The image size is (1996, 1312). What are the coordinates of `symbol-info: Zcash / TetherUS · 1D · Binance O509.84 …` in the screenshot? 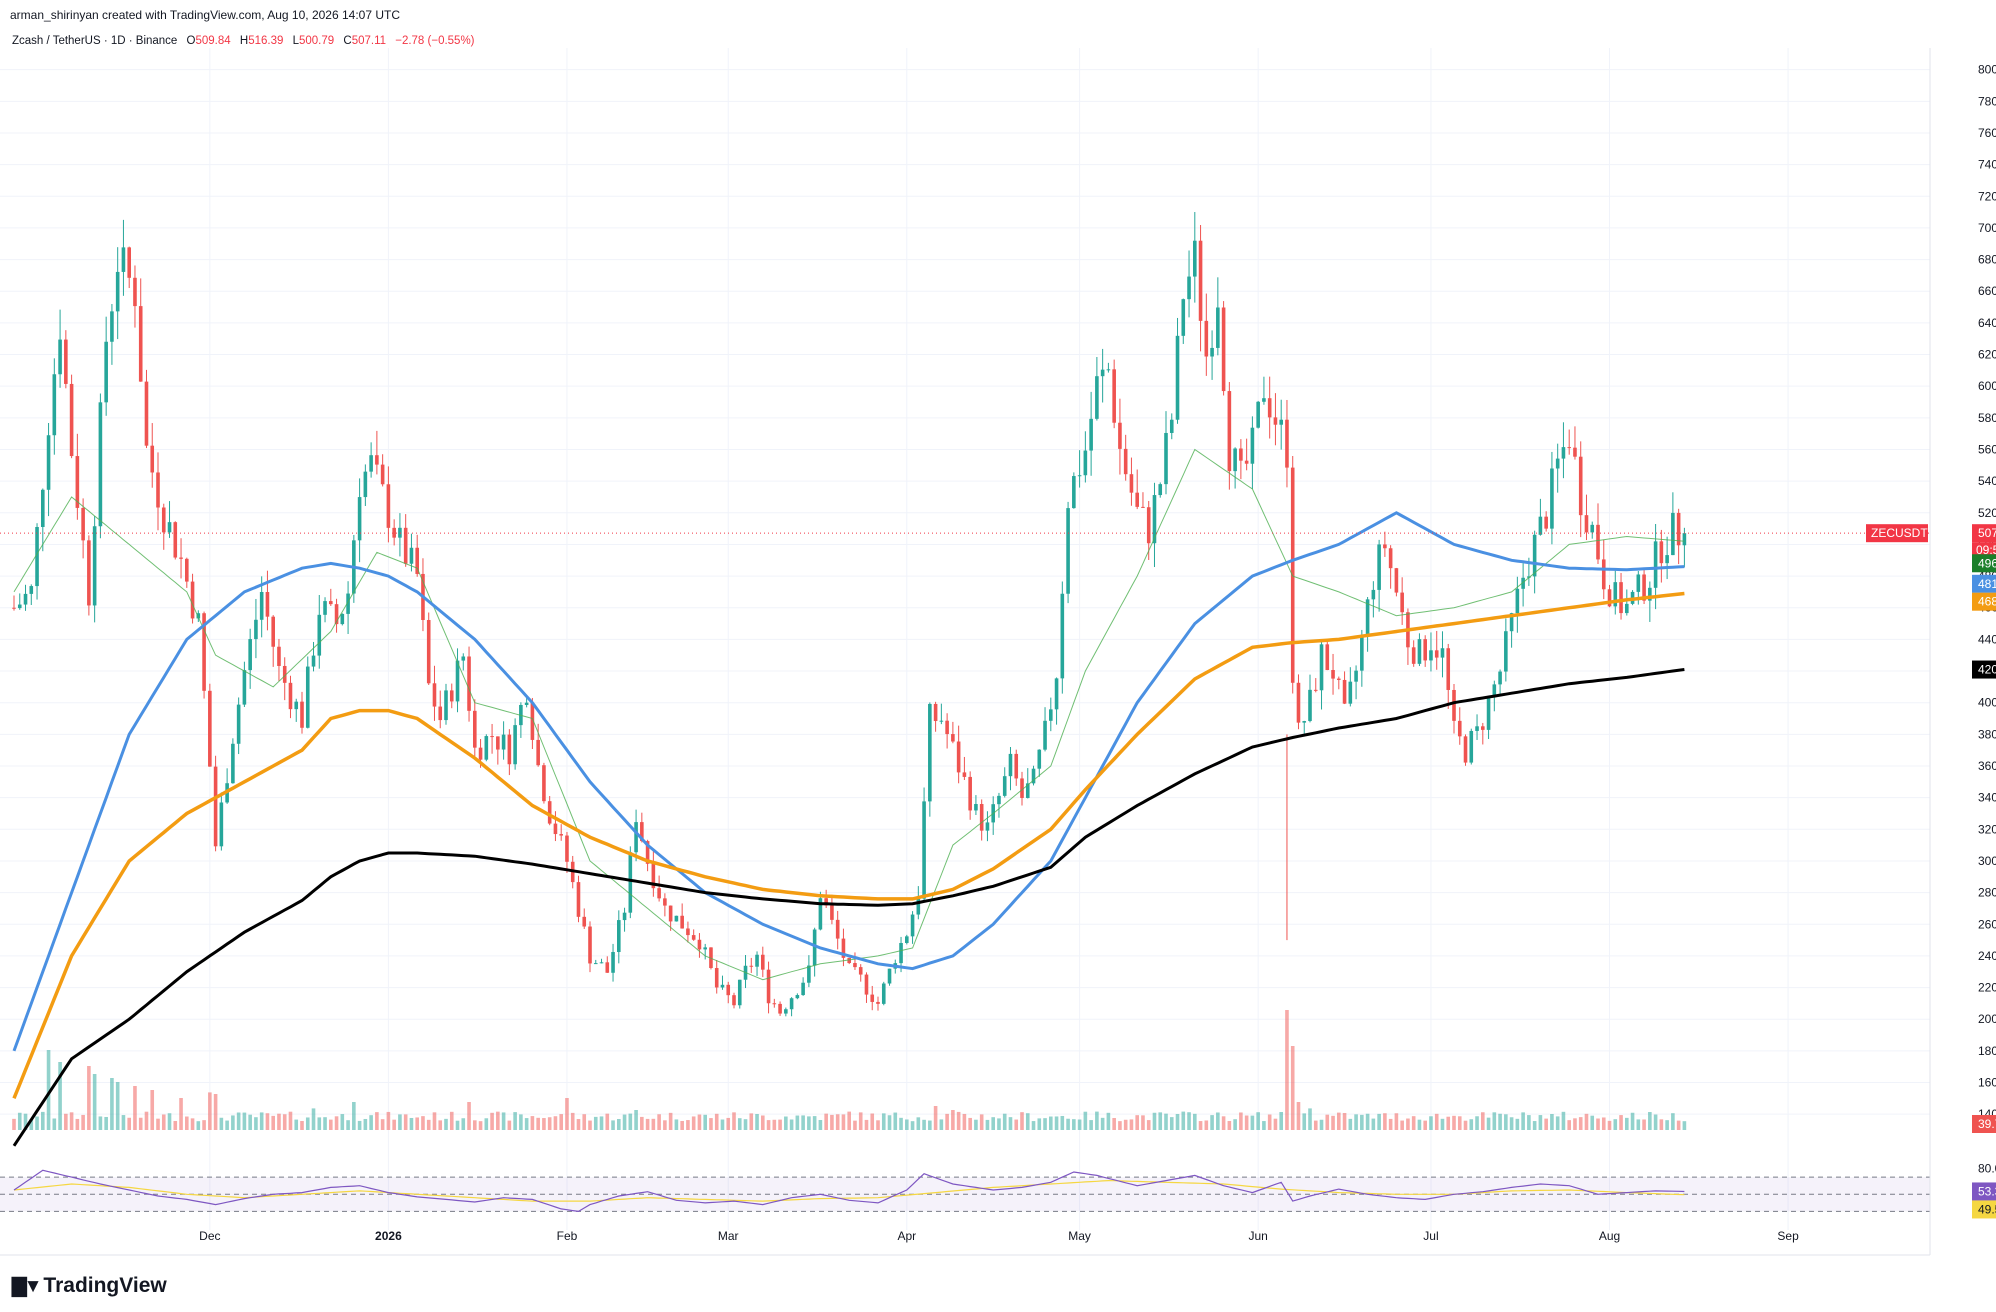 It's located at (243, 41).